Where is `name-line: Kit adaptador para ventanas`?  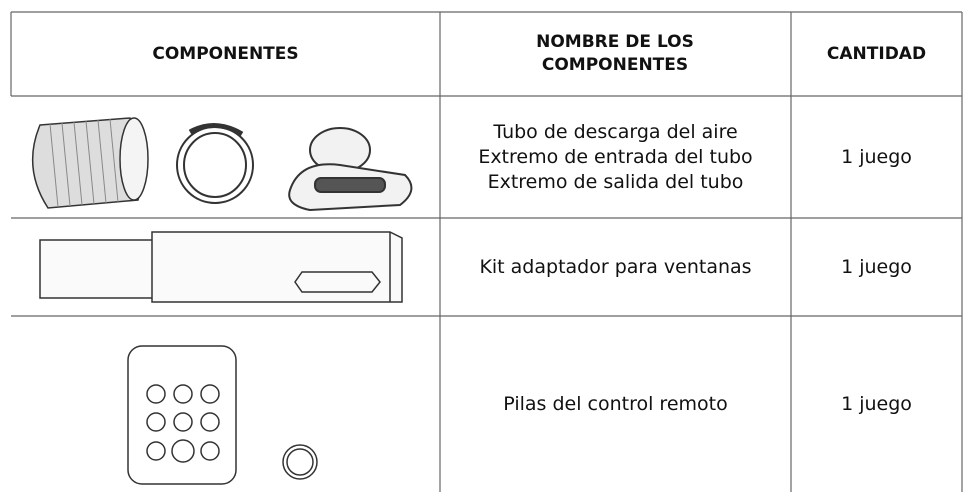
name-line: Kit adaptador para ventanas is located at coordinates (615, 266).